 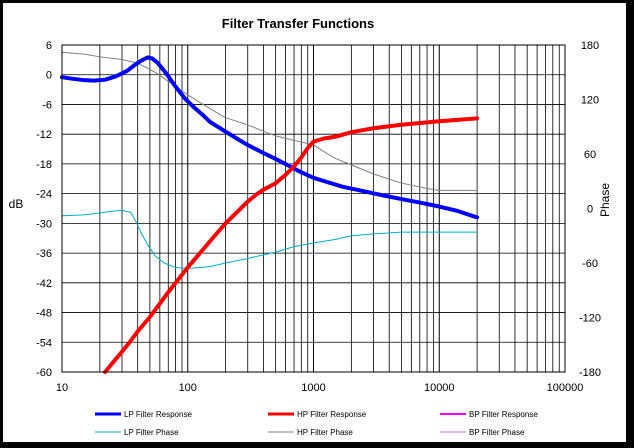 I want to click on y-tick-left-label: 0, so click(x=49, y=76).